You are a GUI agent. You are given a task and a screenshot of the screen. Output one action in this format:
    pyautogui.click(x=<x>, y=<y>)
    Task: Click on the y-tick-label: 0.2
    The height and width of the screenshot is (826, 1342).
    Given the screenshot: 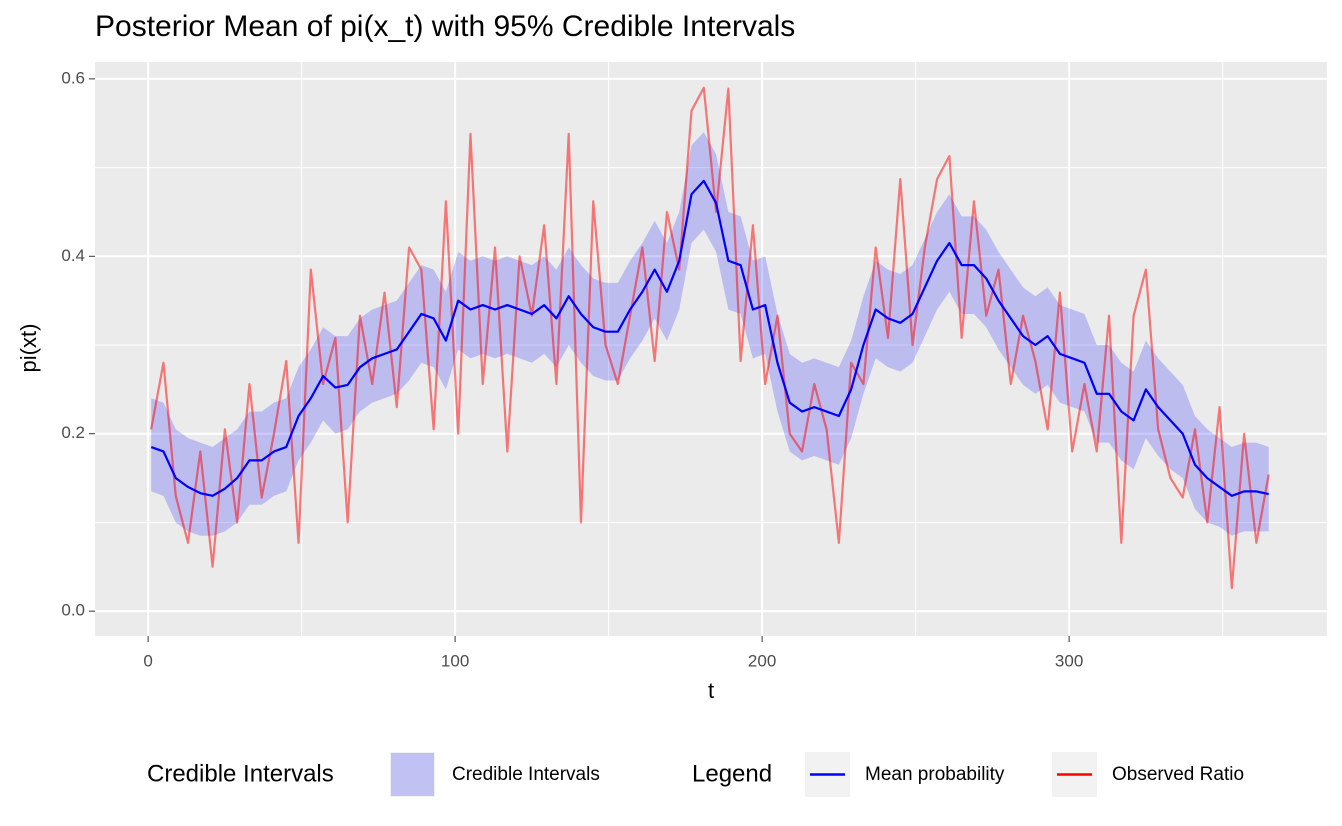 What is the action you would take?
    pyautogui.click(x=73, y=432)
    